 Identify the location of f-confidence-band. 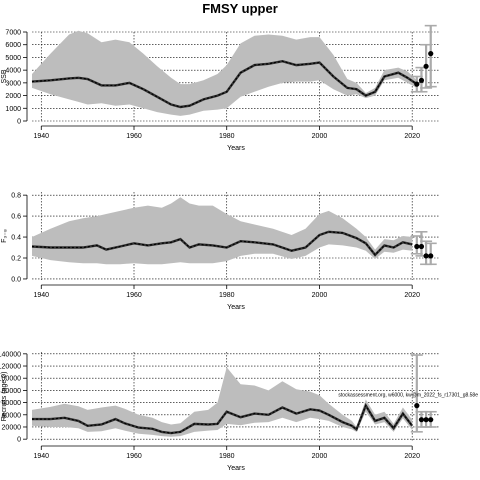
(222, 231).